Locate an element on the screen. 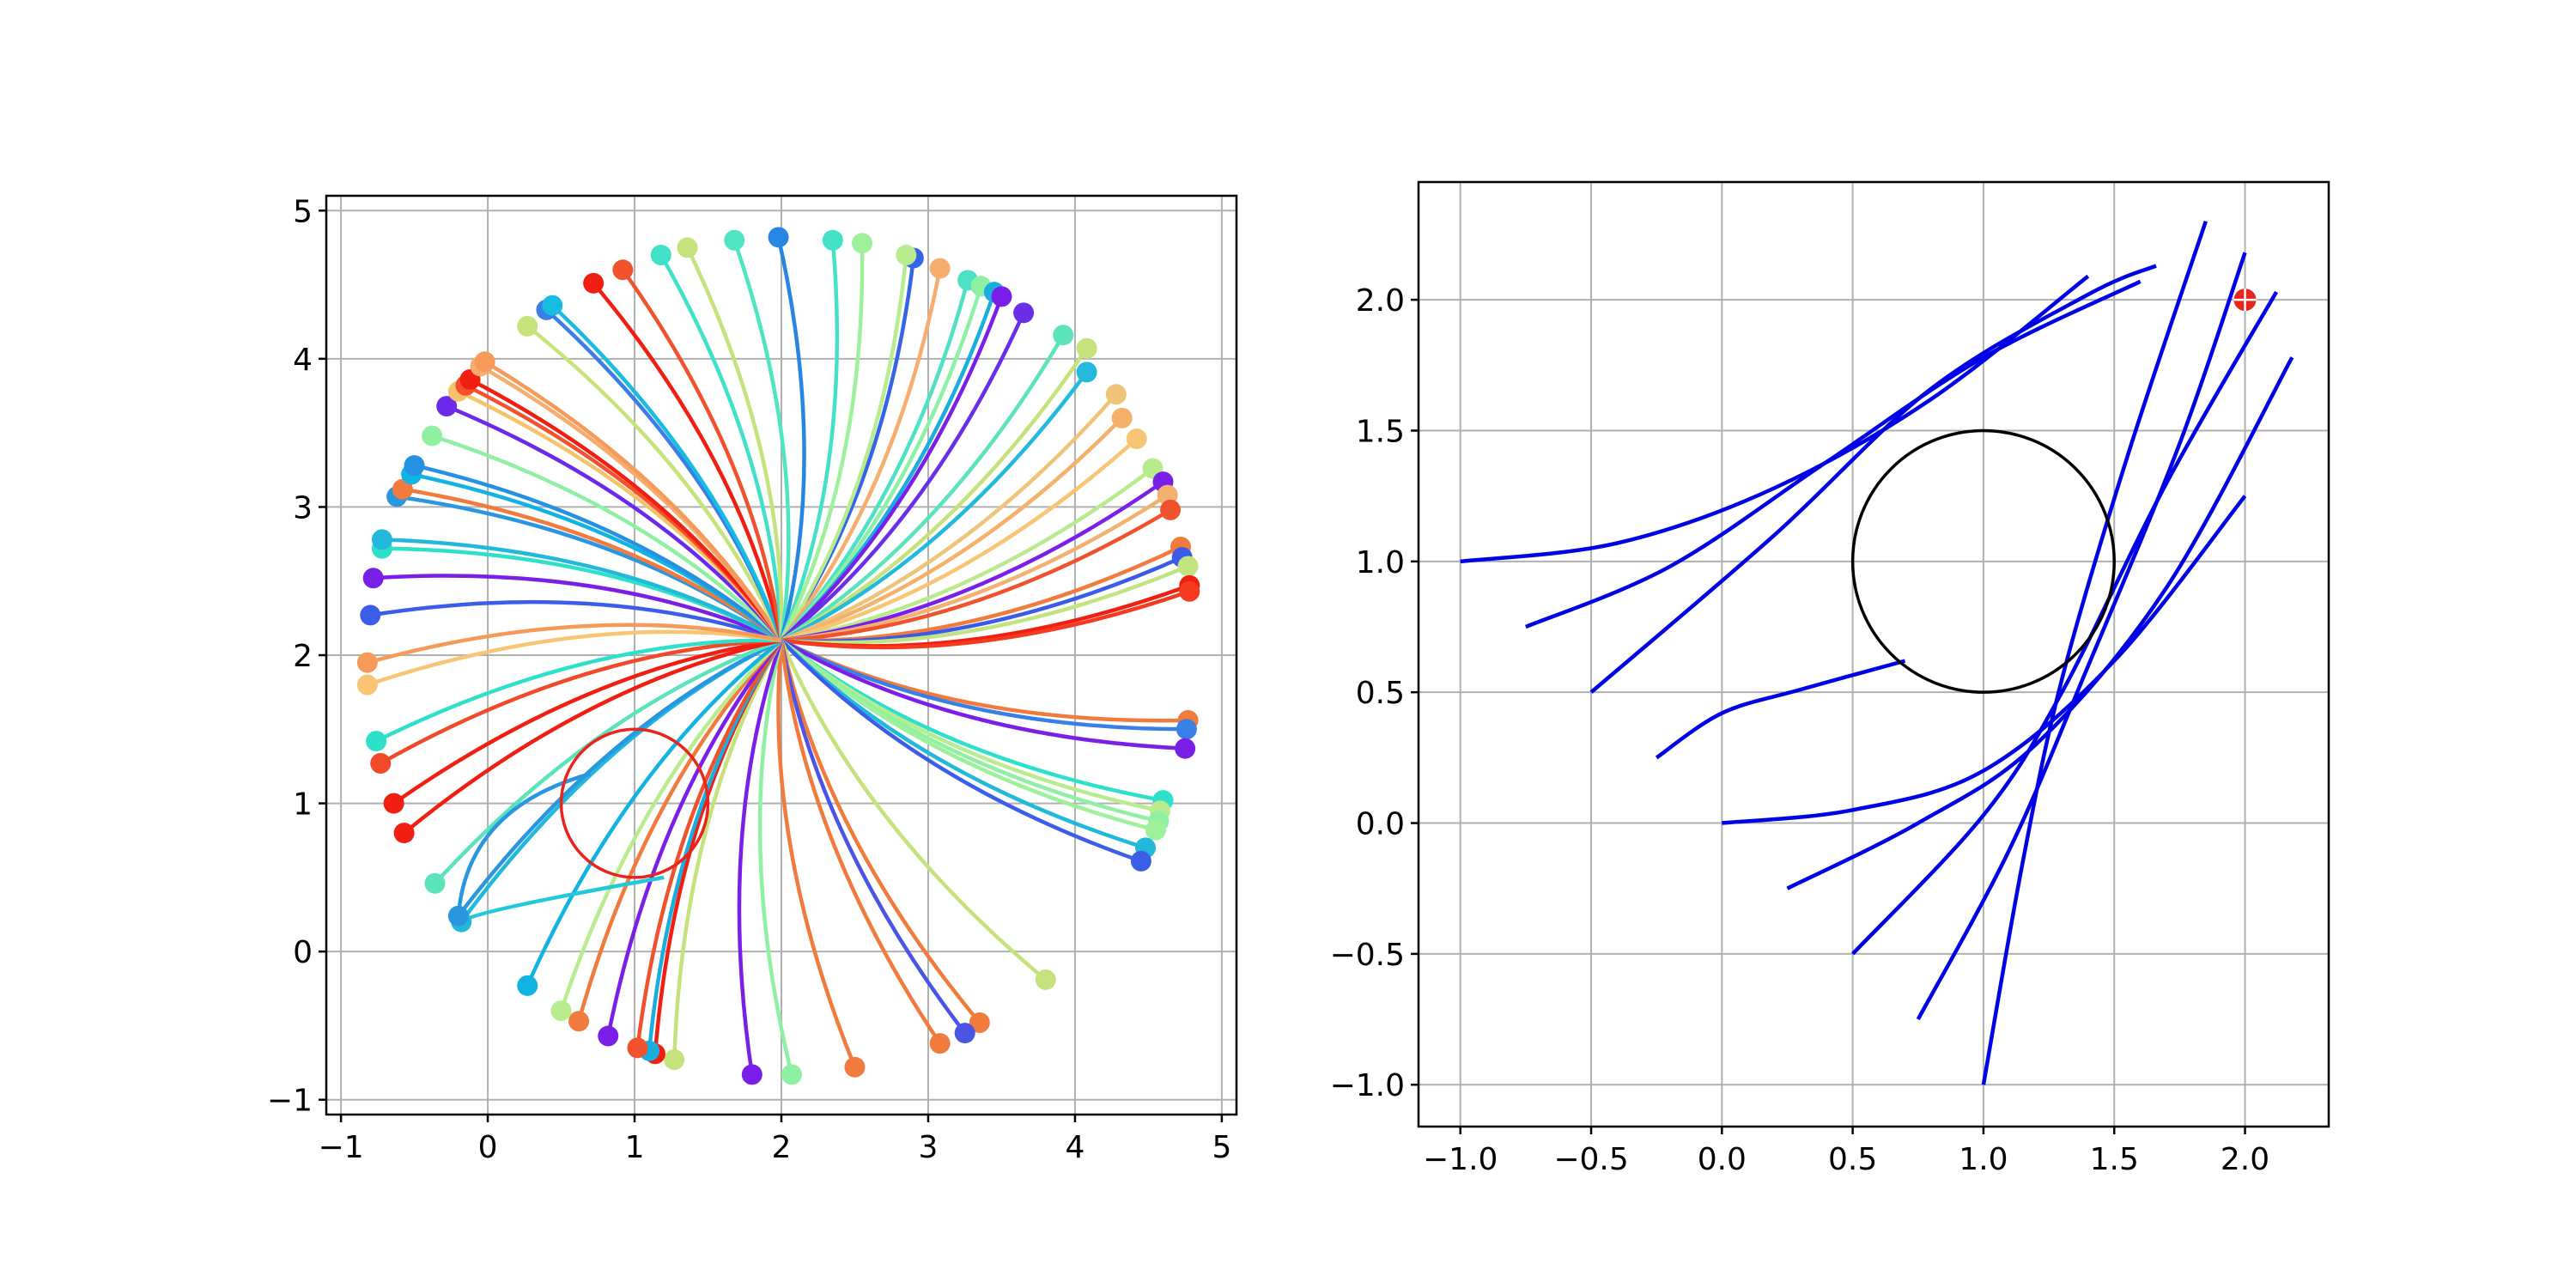 The image size is (2576, 1288). trajectory-hook-line is located at coordinates (524, 843).